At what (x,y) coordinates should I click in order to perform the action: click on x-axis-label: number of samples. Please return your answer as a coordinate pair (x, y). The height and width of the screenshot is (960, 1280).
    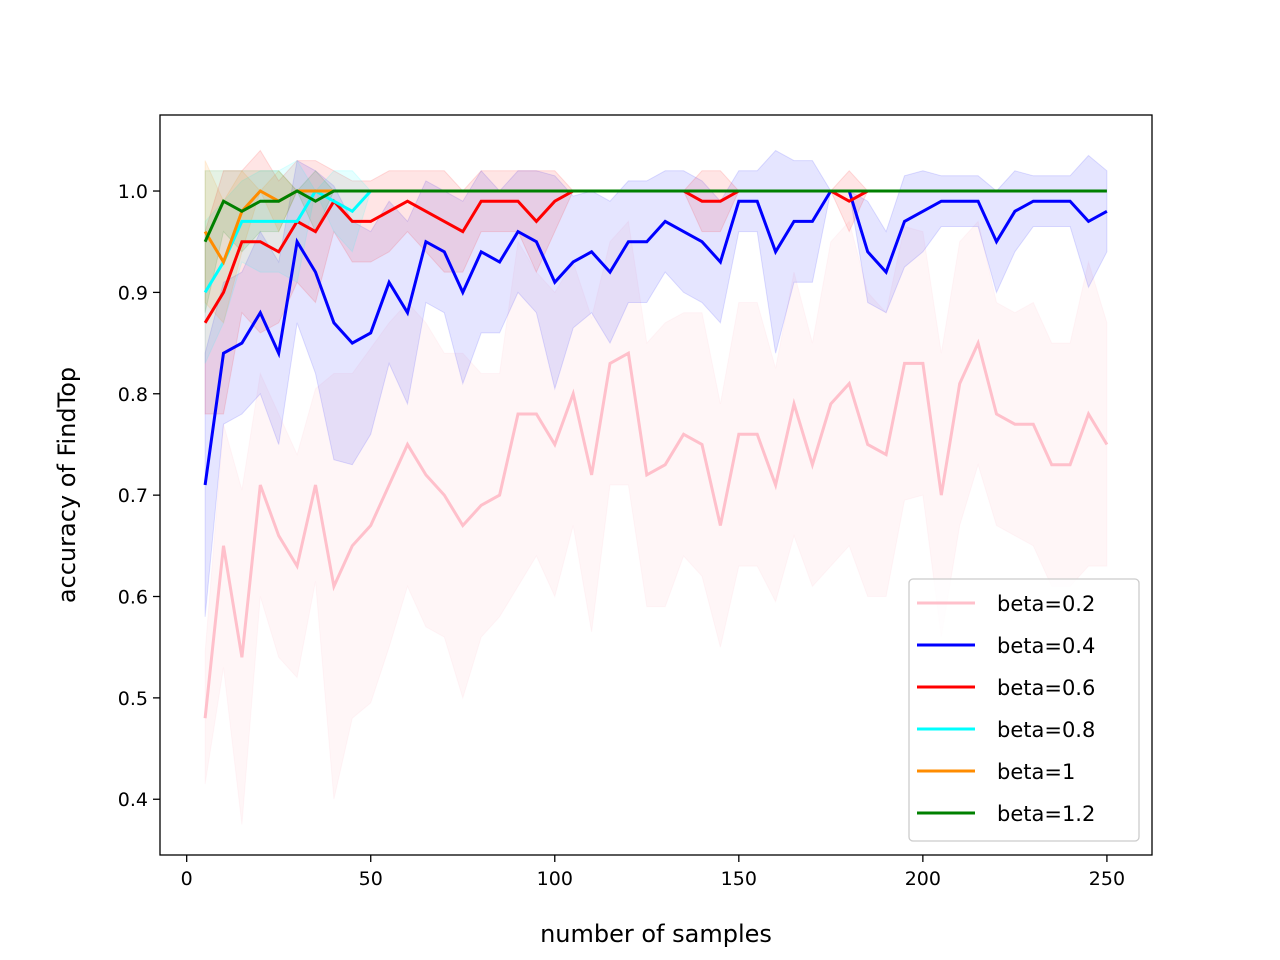
    Looking at the image, I should click on (656, 934).